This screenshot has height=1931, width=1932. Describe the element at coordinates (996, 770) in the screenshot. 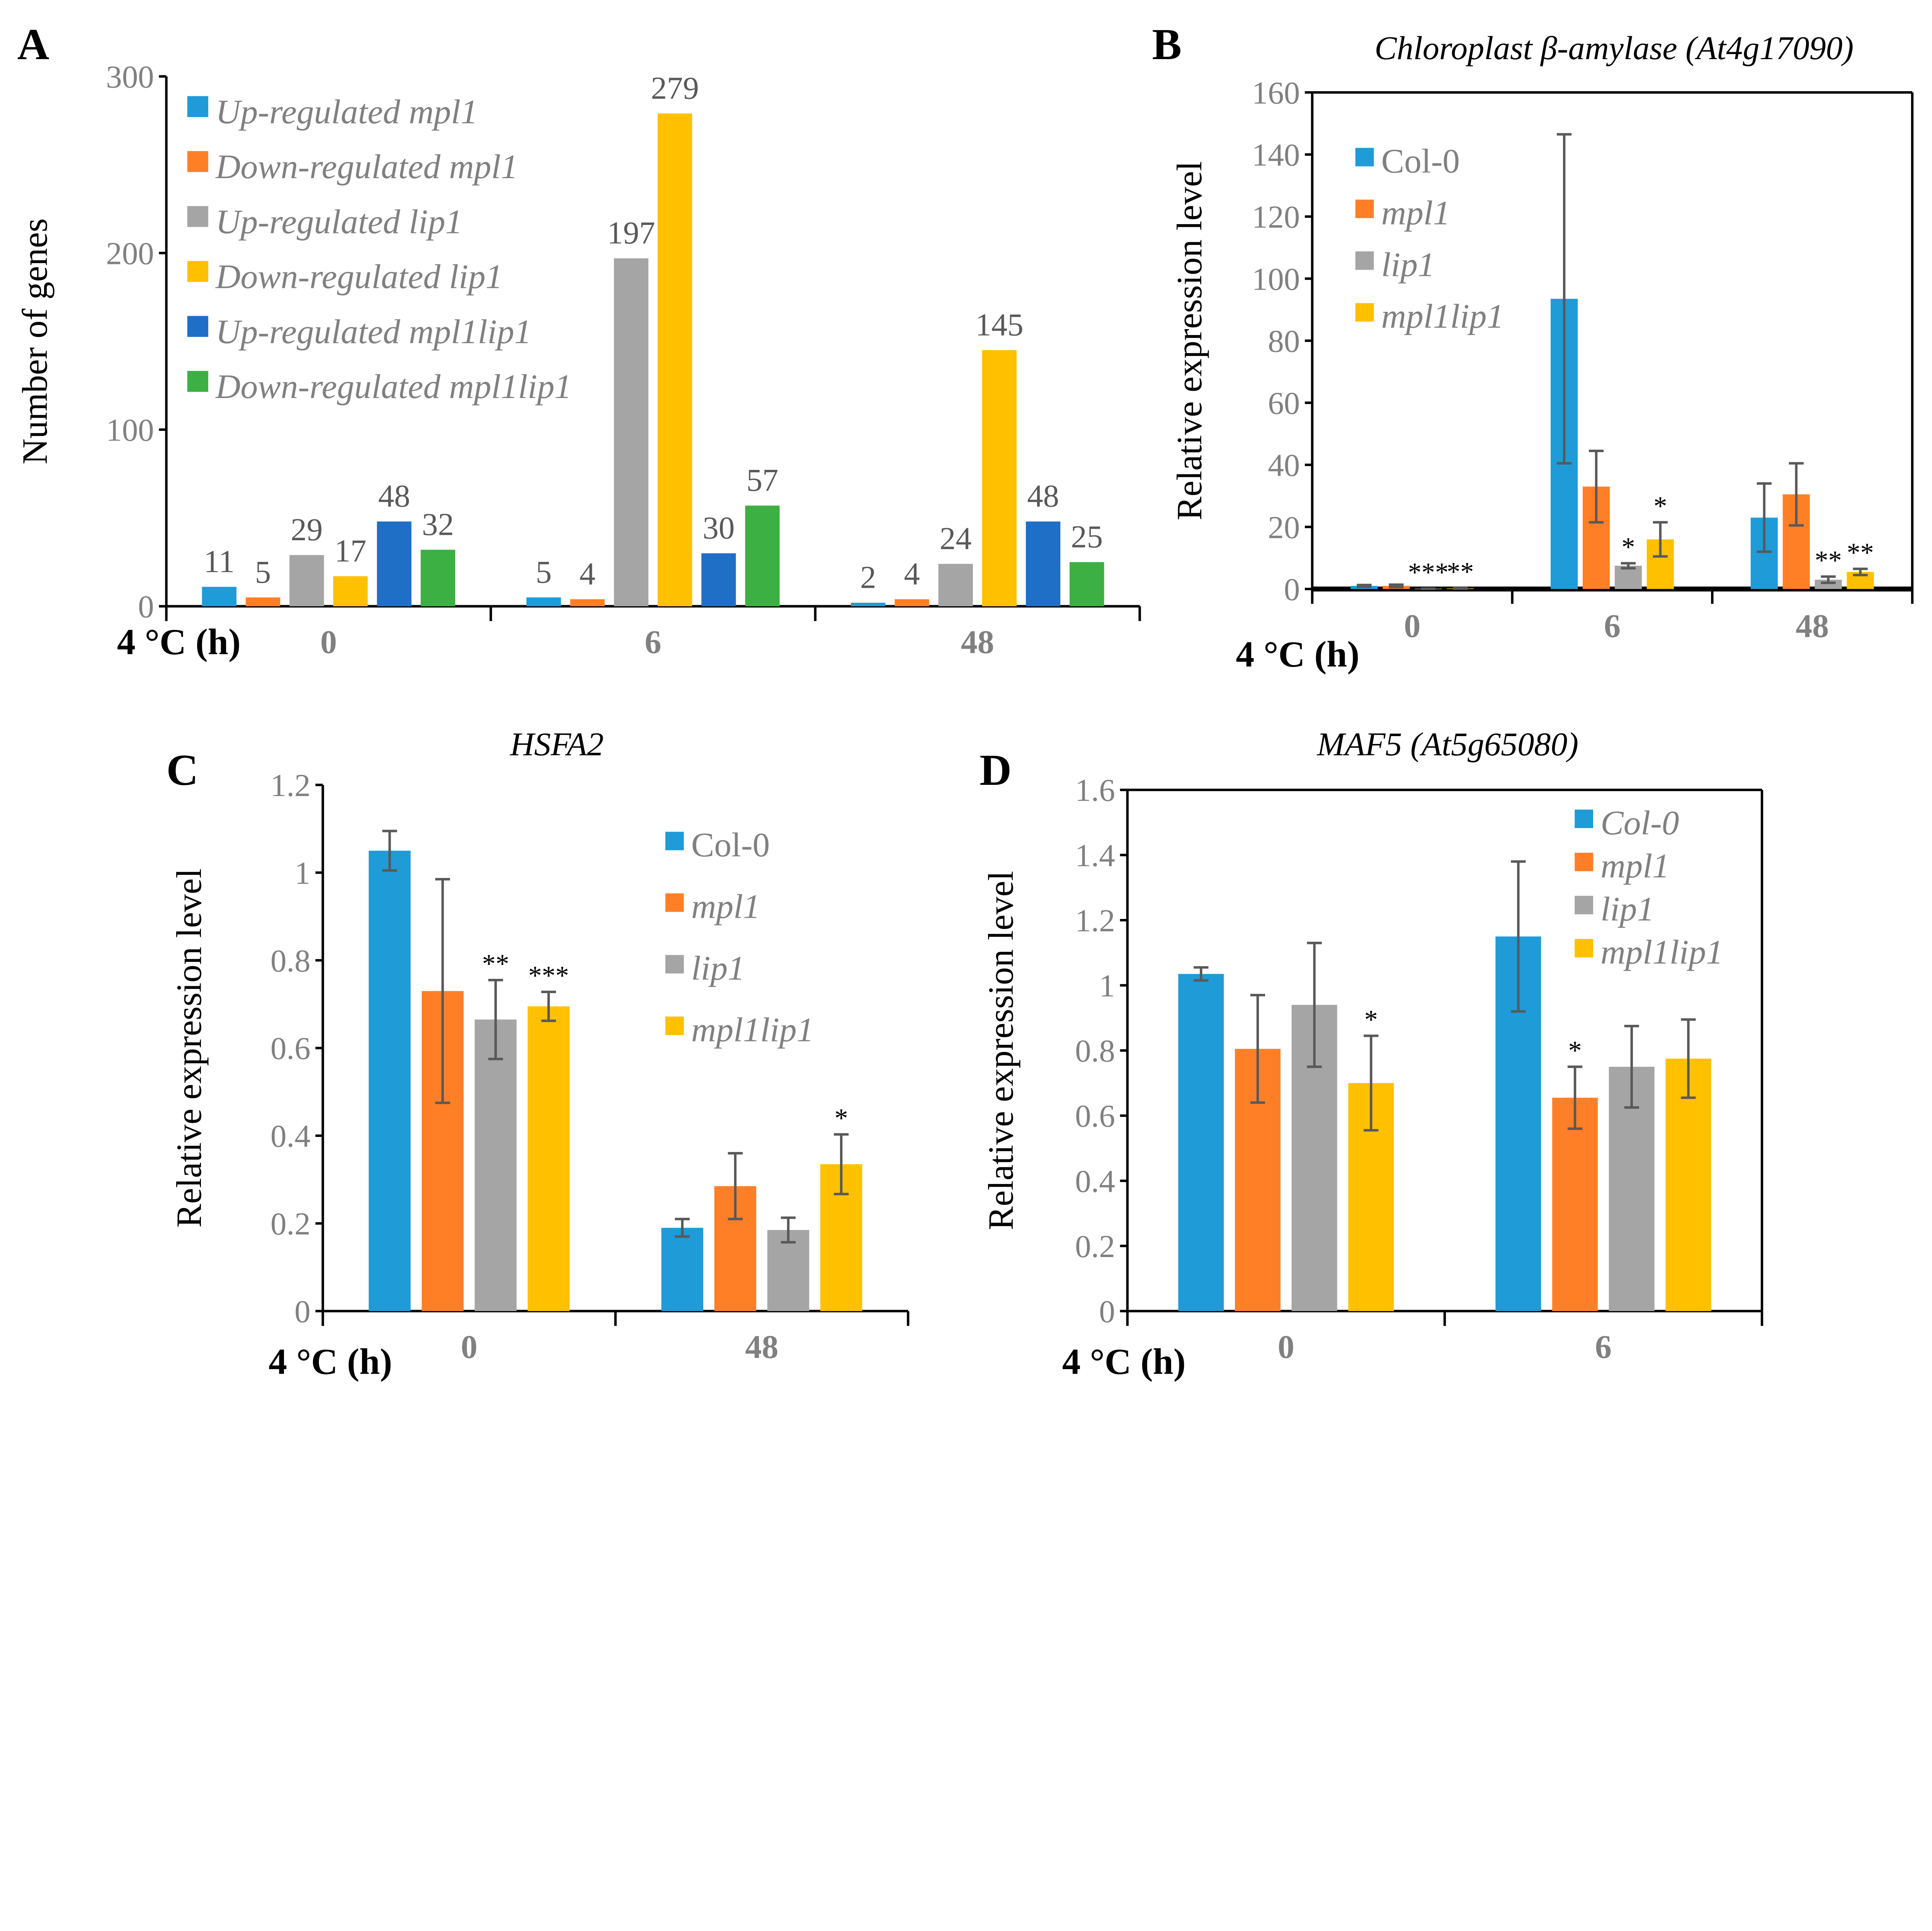

I see `panel-label: D` at that location.